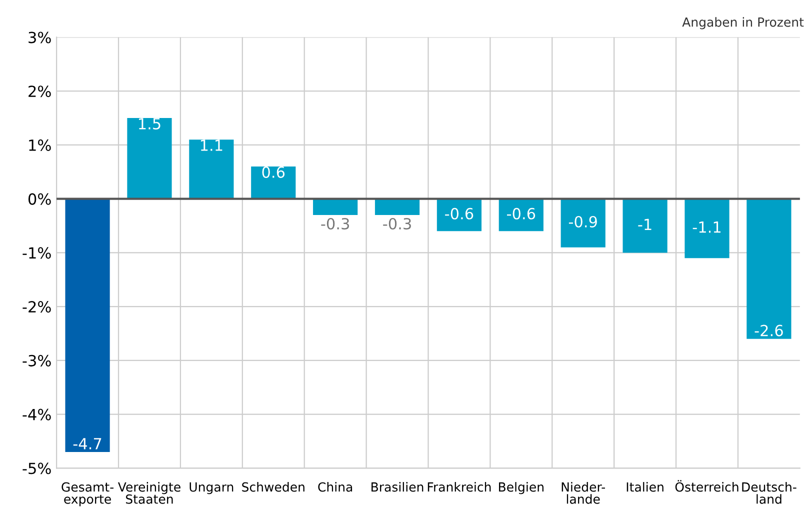  What do you see at coordinates (39, 92) in the screenshot?
I see `y-tick-label: 2%` at bounding box center [39, 92].